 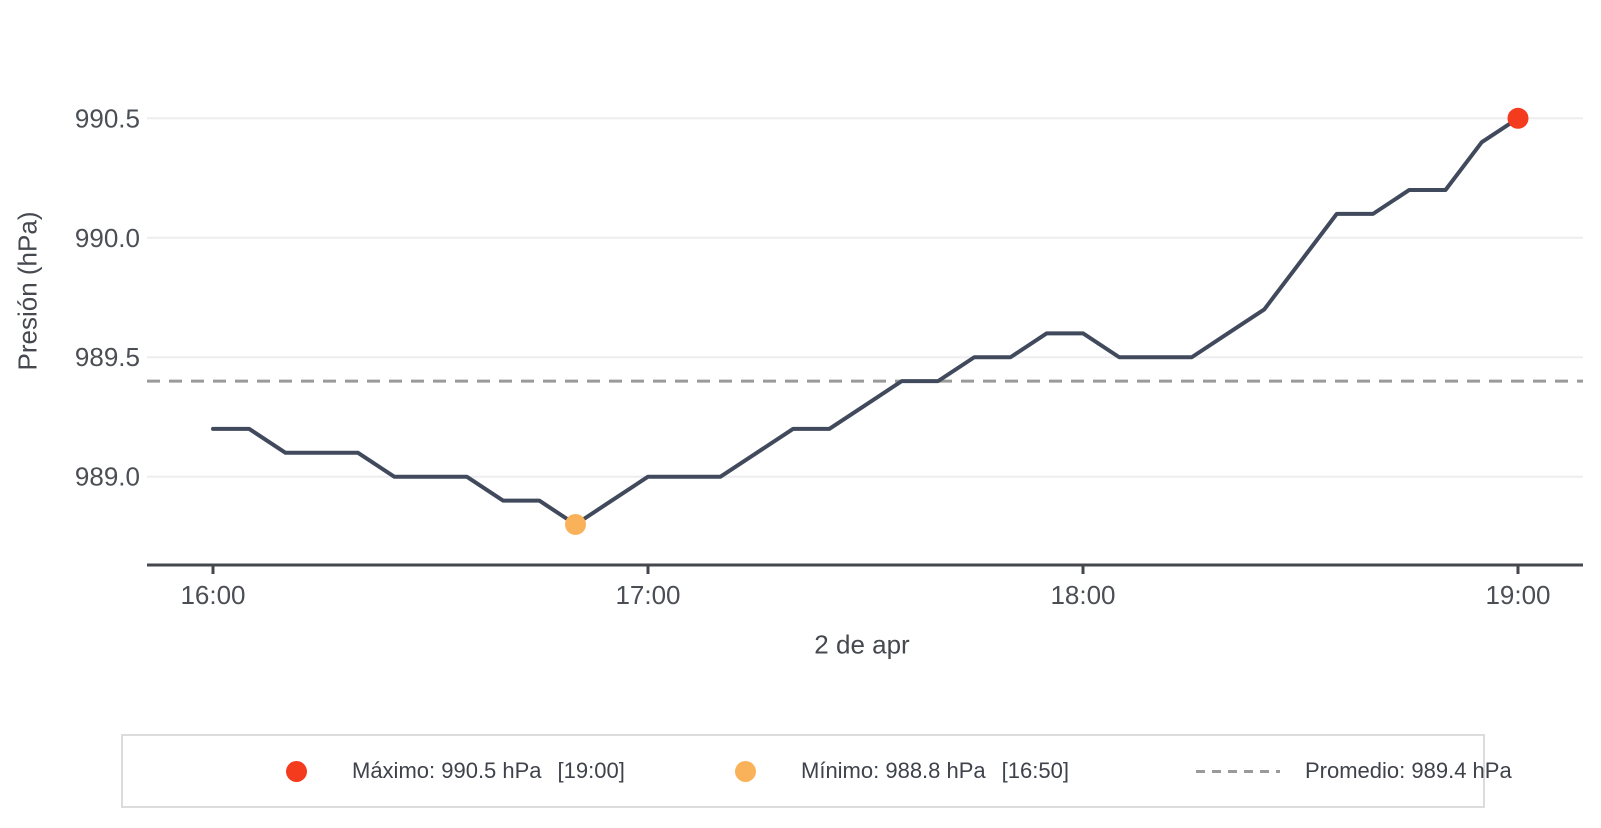 I want to click on legend-average-label: Promedio: 989.4 hPa, so click(x=1408, y=770).